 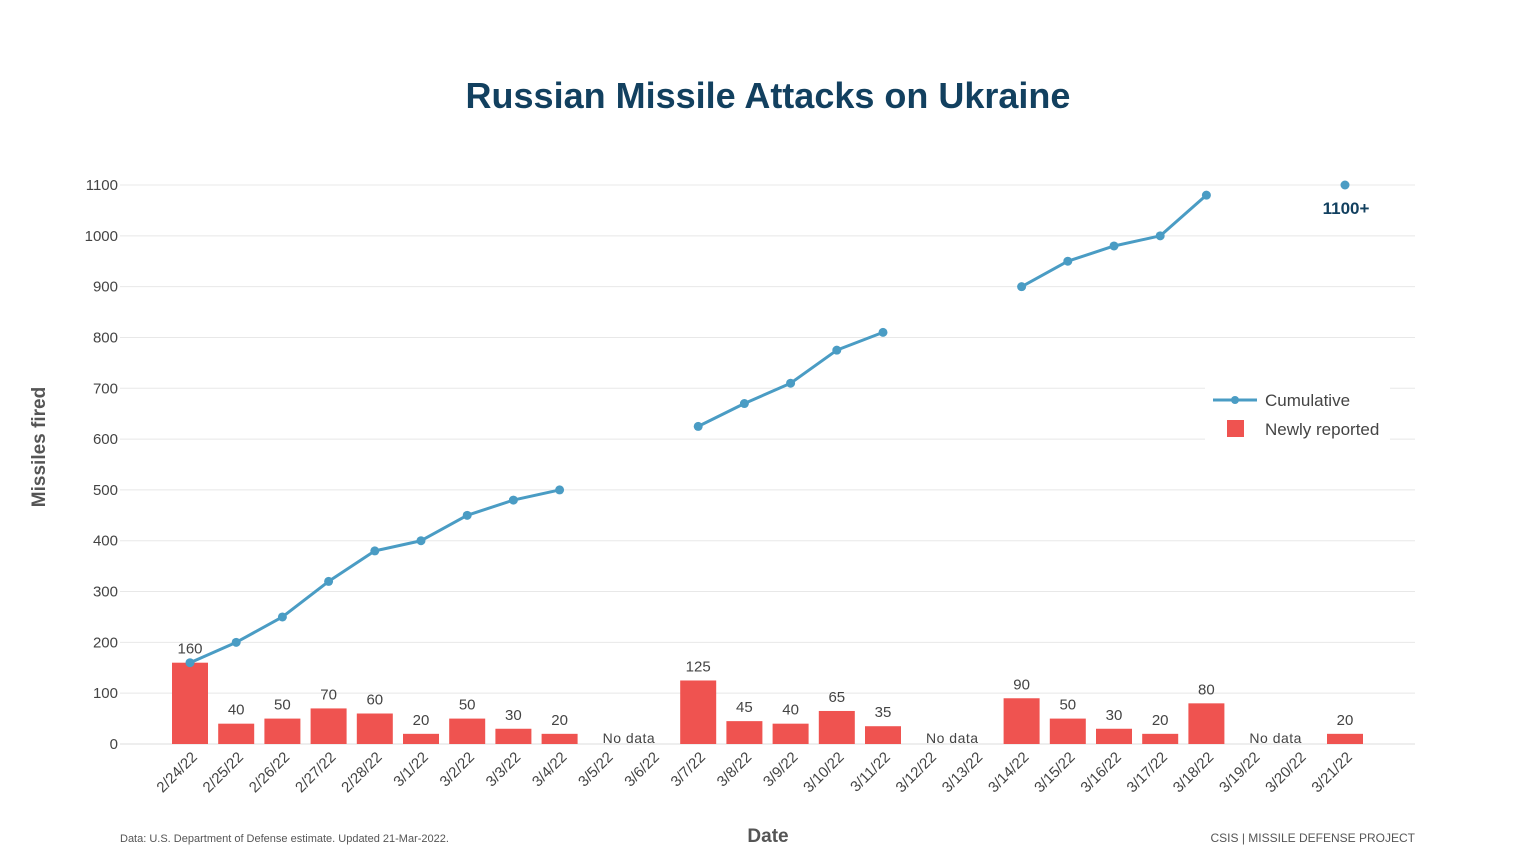 What do you see at coordinates (1193, 772) in the screenshot?
I see `x-tick-label: 3/18/22` at bounding box center [1193, 772].